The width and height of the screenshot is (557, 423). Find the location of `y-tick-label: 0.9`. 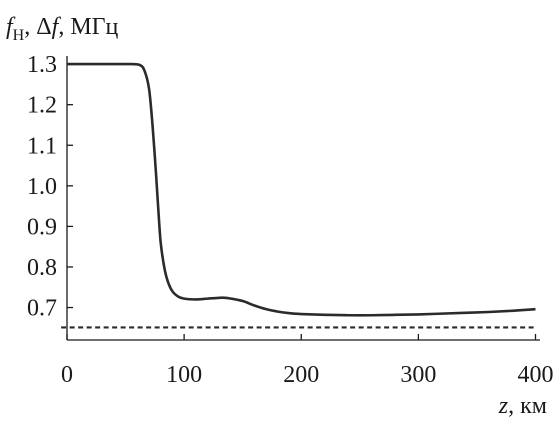

y-tick-label: 0.9 is located at coordinates (42, 227).